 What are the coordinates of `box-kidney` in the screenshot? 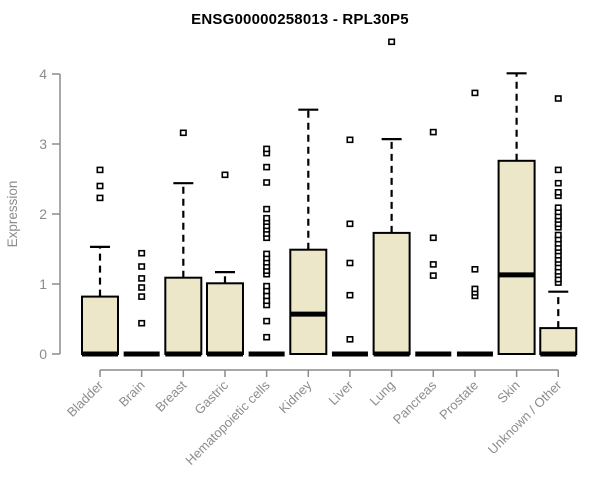 It's located at (308, 301).